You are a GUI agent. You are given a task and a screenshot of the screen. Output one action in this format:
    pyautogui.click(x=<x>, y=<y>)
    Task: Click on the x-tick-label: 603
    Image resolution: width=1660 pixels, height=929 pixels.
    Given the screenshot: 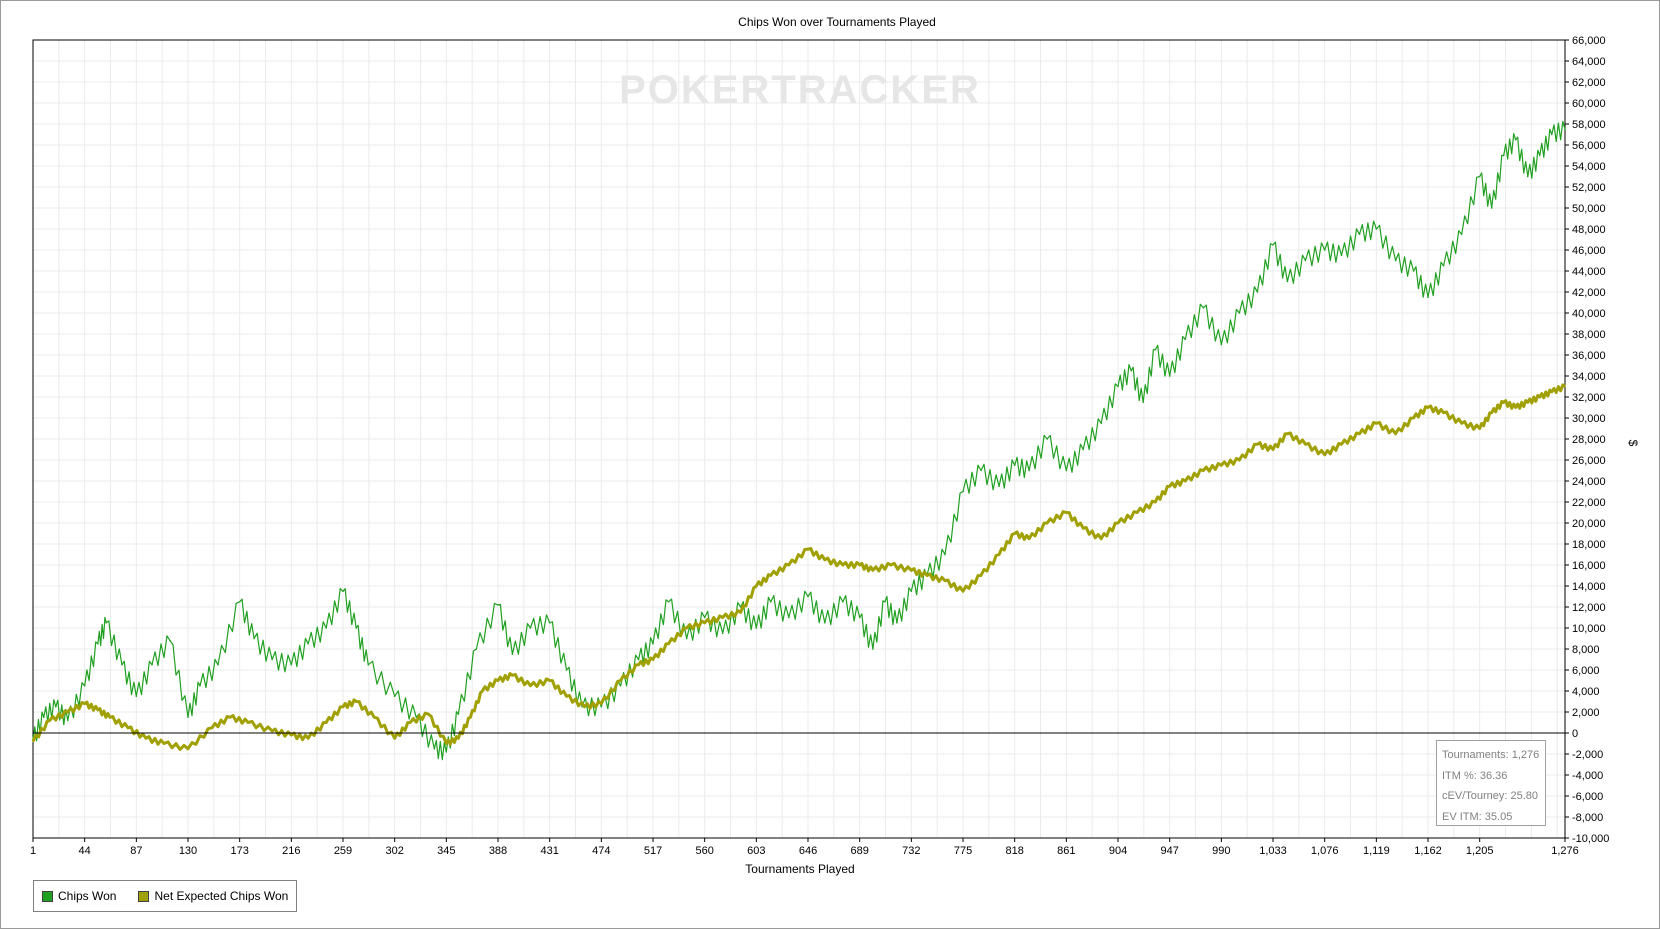 What is the action you would take?
    pyautogui.click(x=756, y=851)
    